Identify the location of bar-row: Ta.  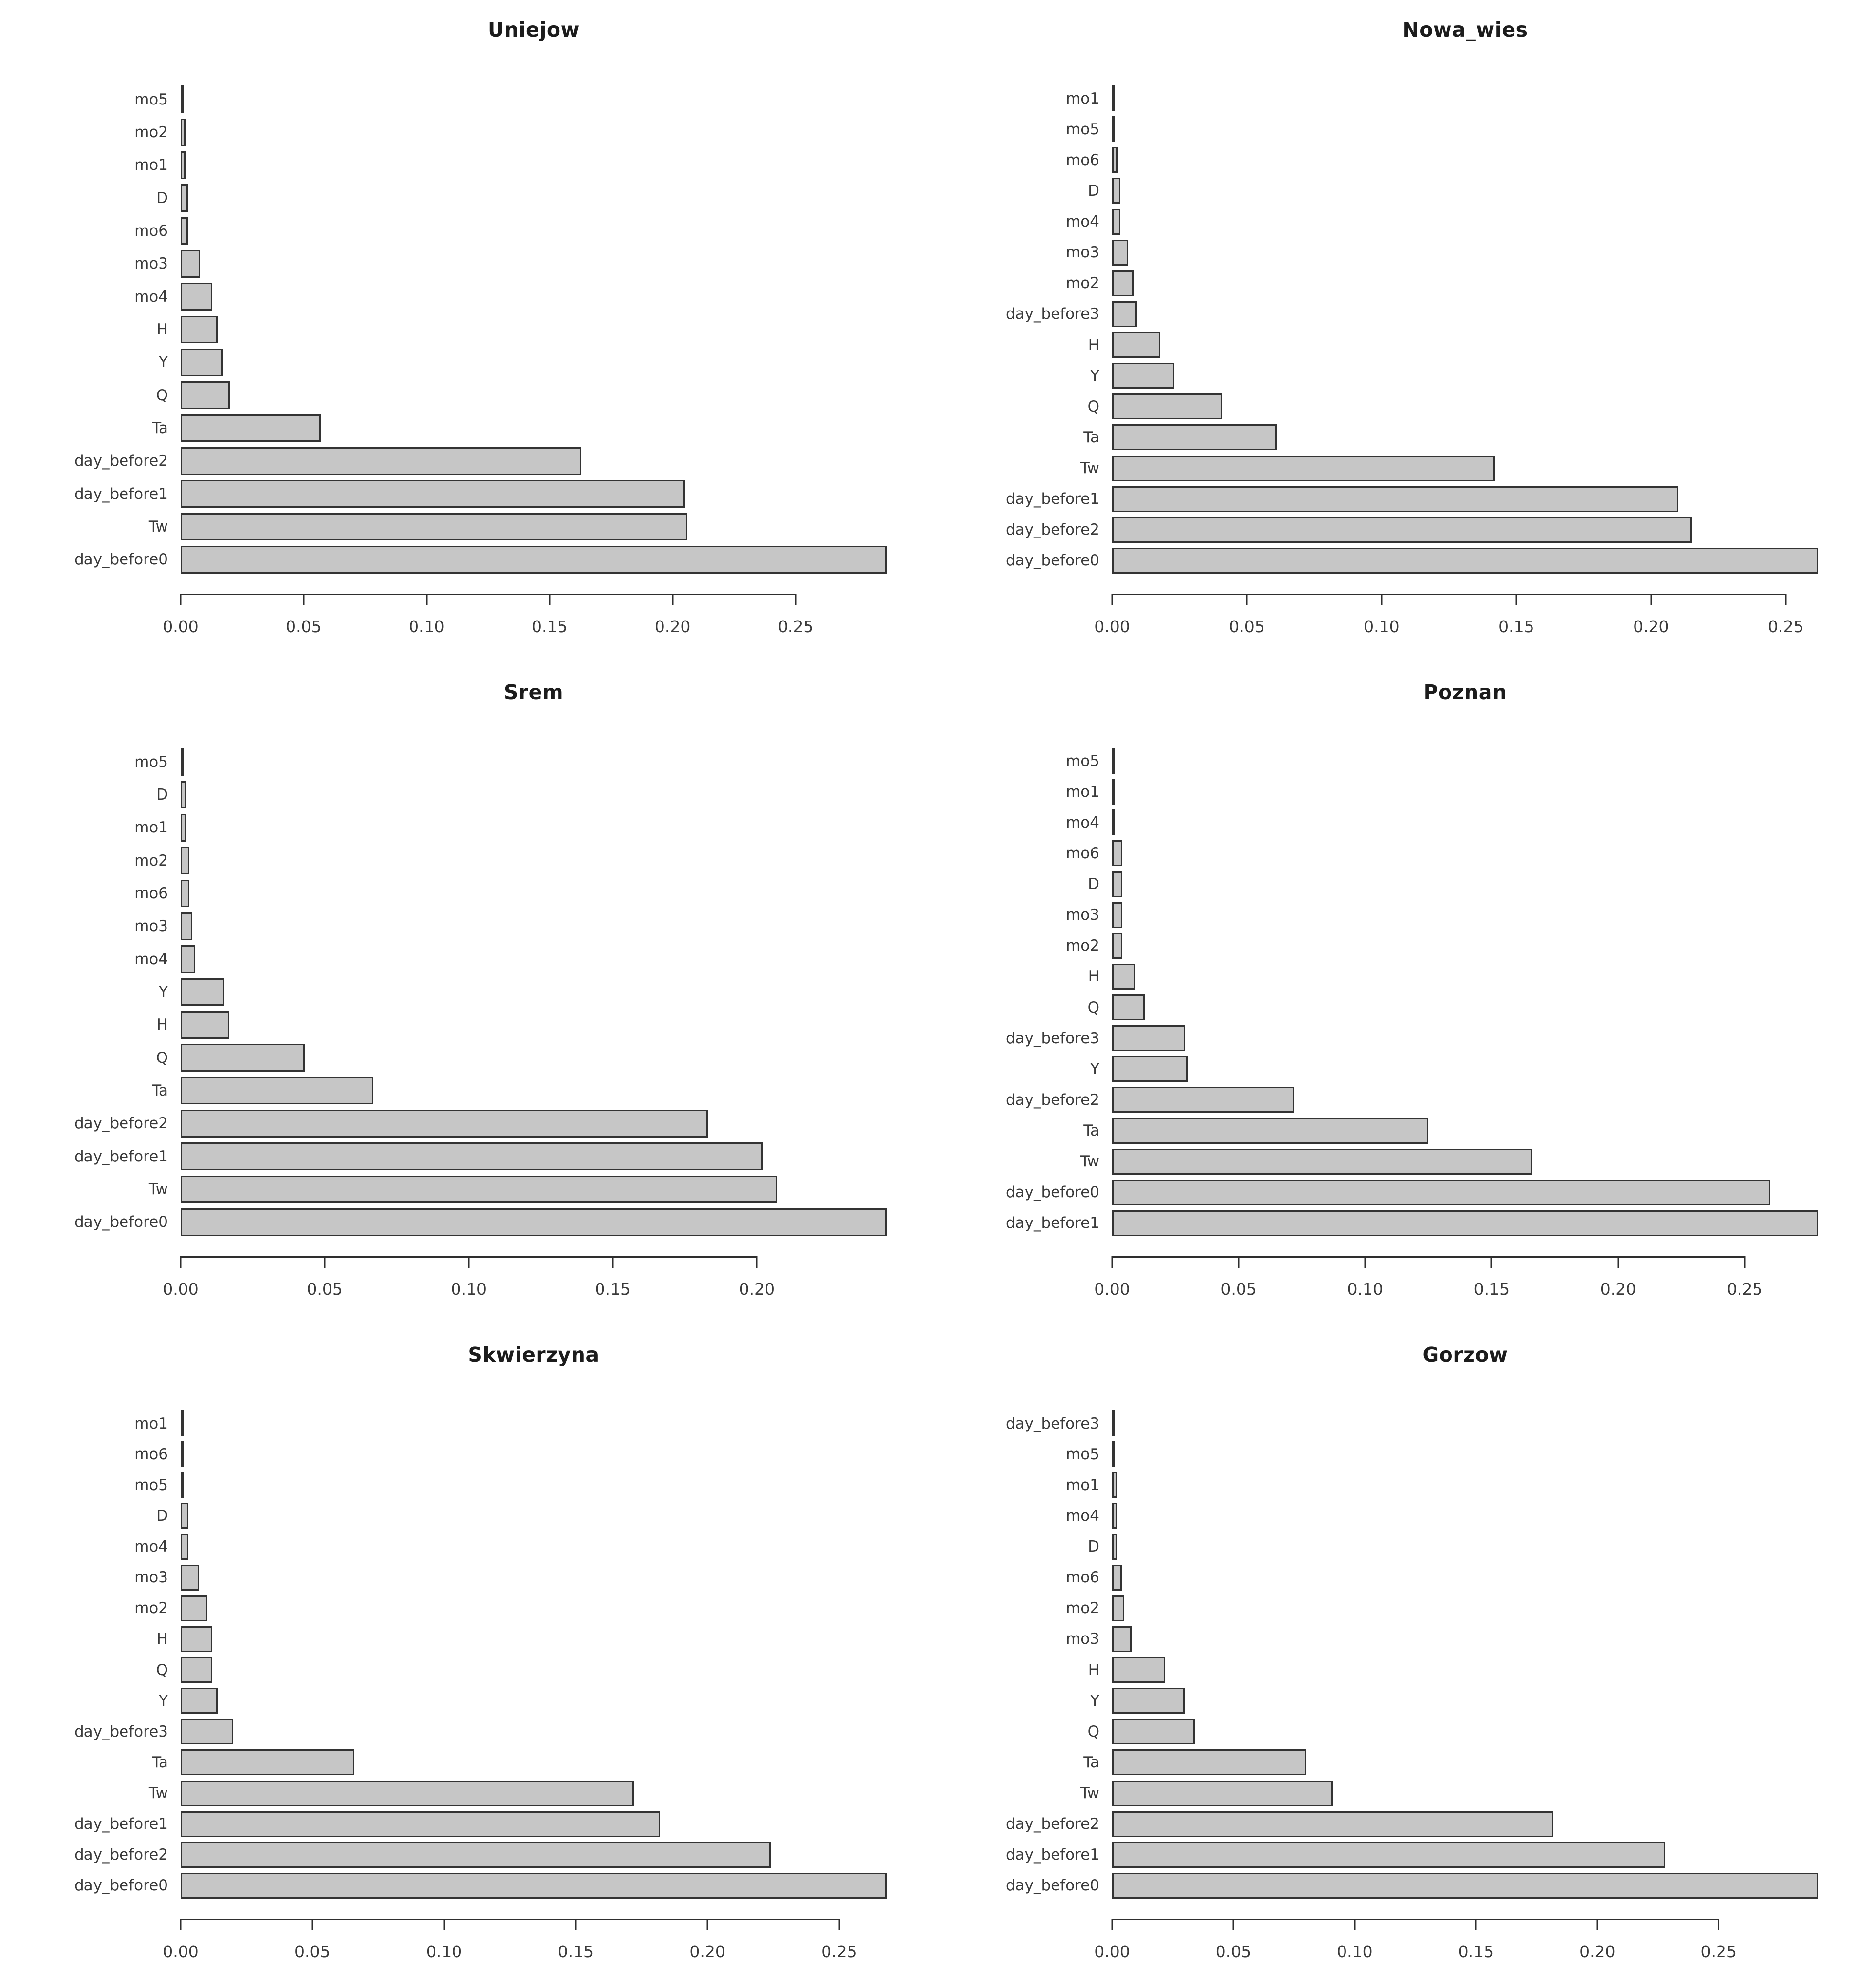
(1387, 1131).